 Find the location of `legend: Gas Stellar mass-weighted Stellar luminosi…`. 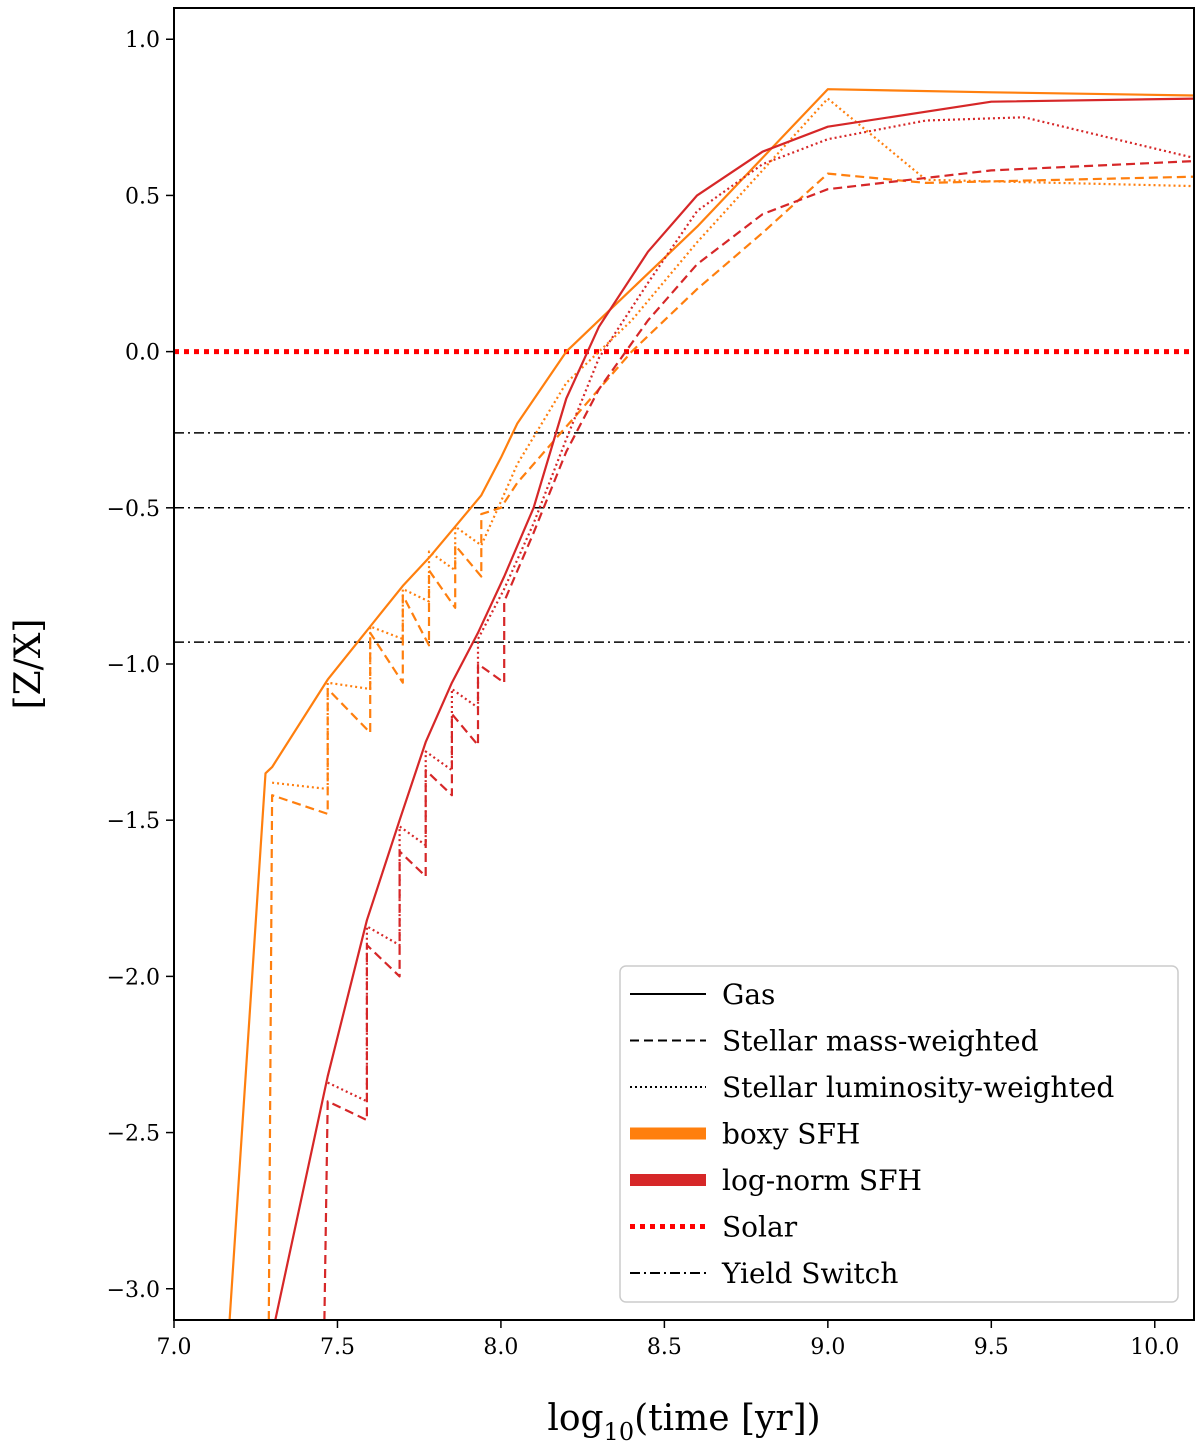

legend: Gas Stellar mass-weighted Stellar luminosi… is located at coordinates (899, 1134).